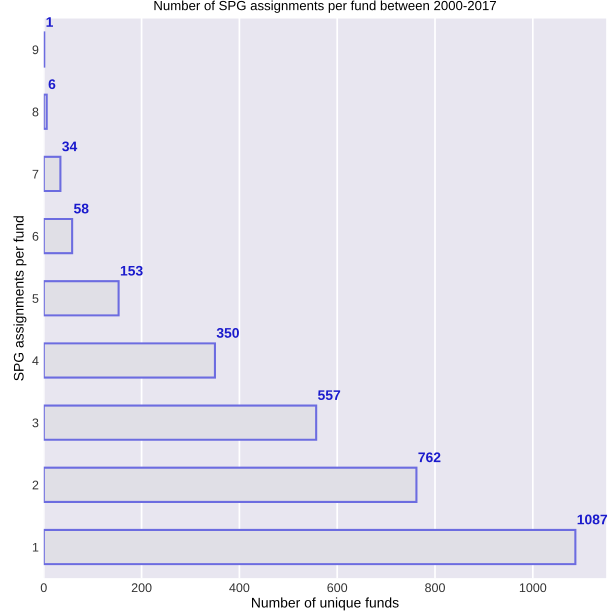 The width and height of the screenshot is (608, 615). Describe the element at coordinates (131, 271) in the screenshot. I see `data-label: 153` at that location.